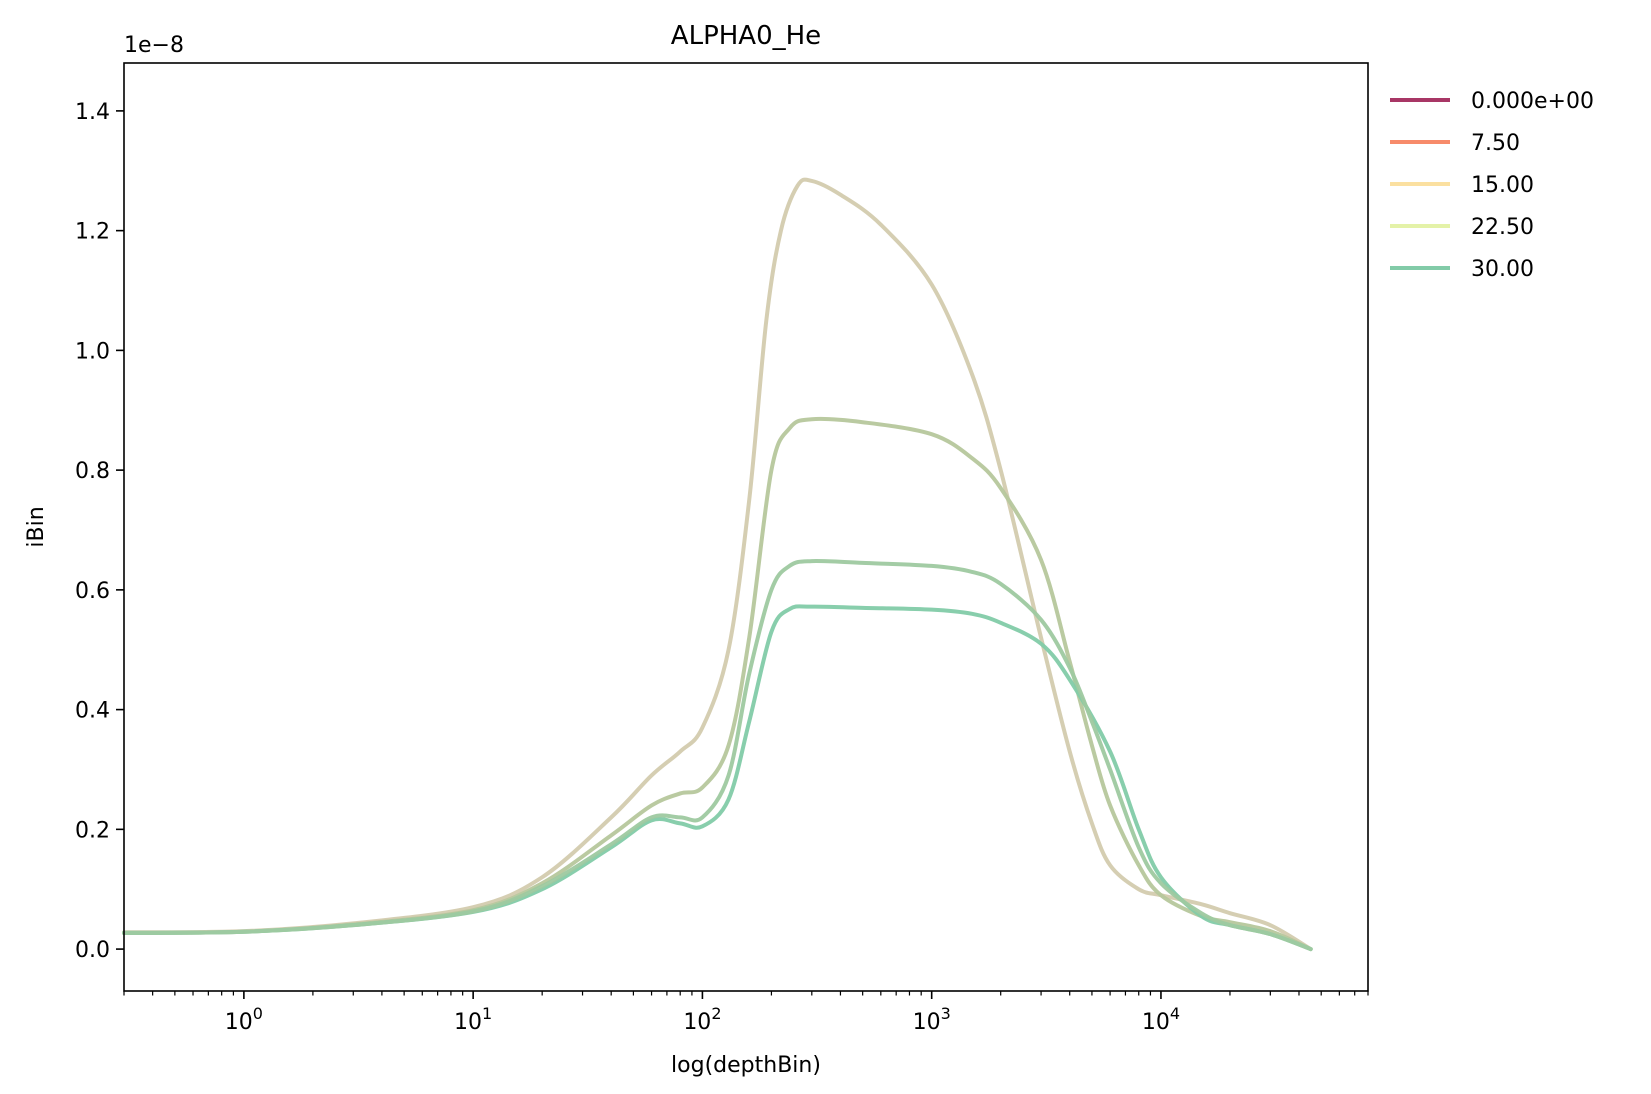  I want to click on y-tick-label: 0.8, so click(92, 471).